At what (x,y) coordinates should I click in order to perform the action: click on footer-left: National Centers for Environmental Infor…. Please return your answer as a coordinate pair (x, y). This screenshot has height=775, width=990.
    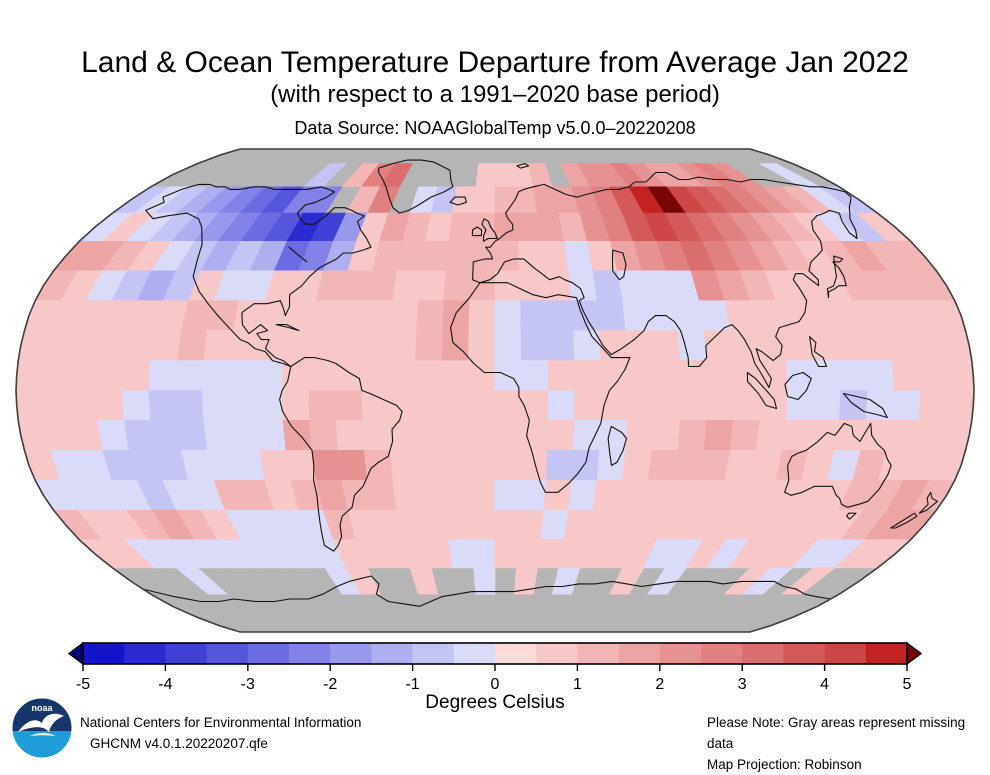
    Looking at the image, I should click on (220, 733).